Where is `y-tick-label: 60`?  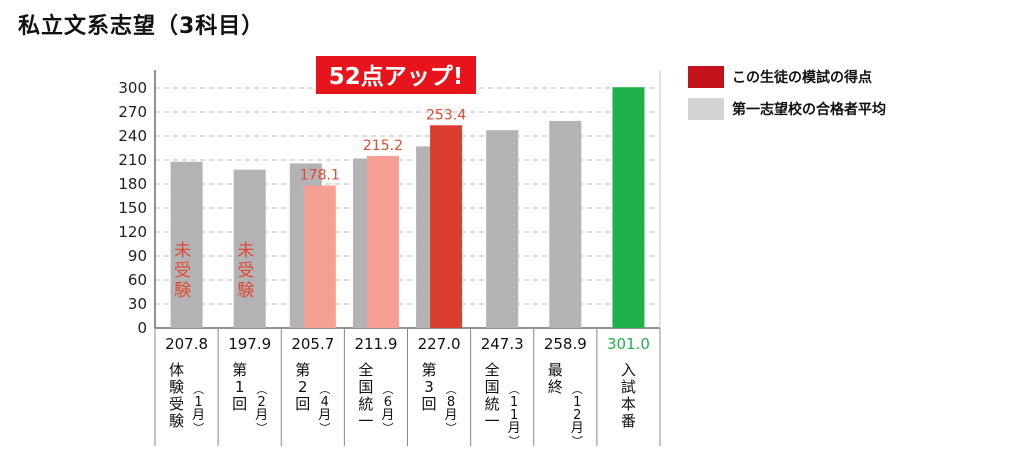
y-tick-label: 60 is located at coordinates (137, 280).